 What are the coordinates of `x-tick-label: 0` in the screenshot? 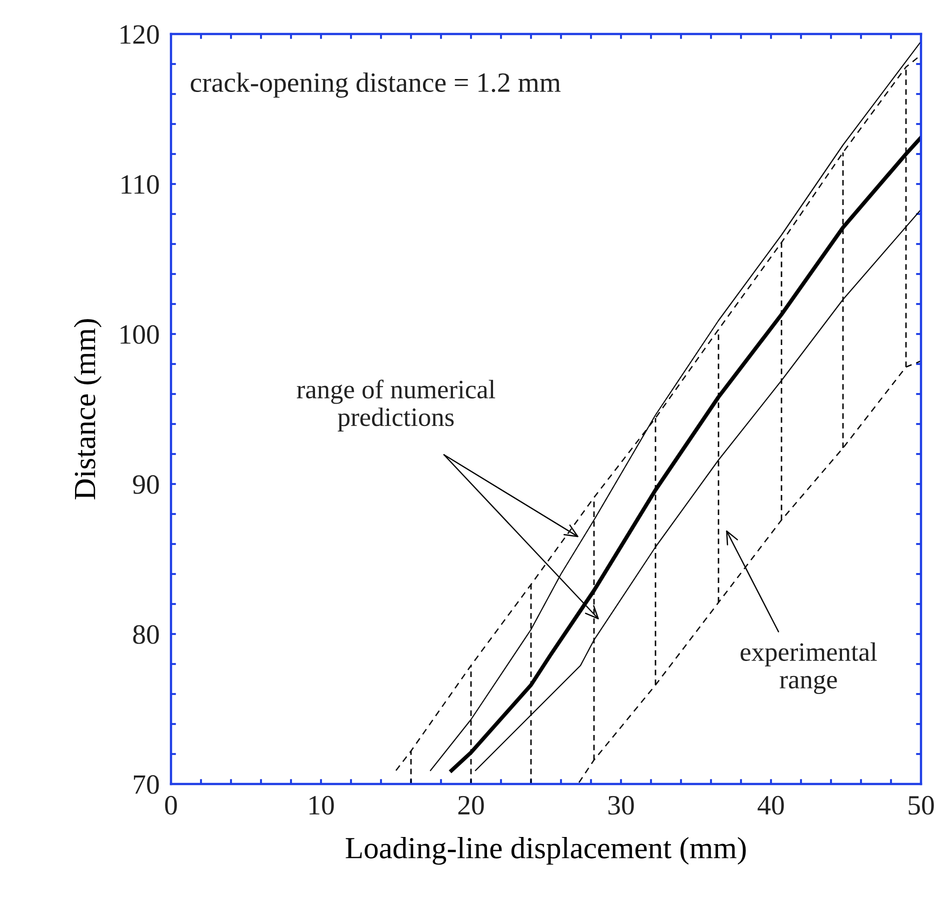 It's located at (171, 805).